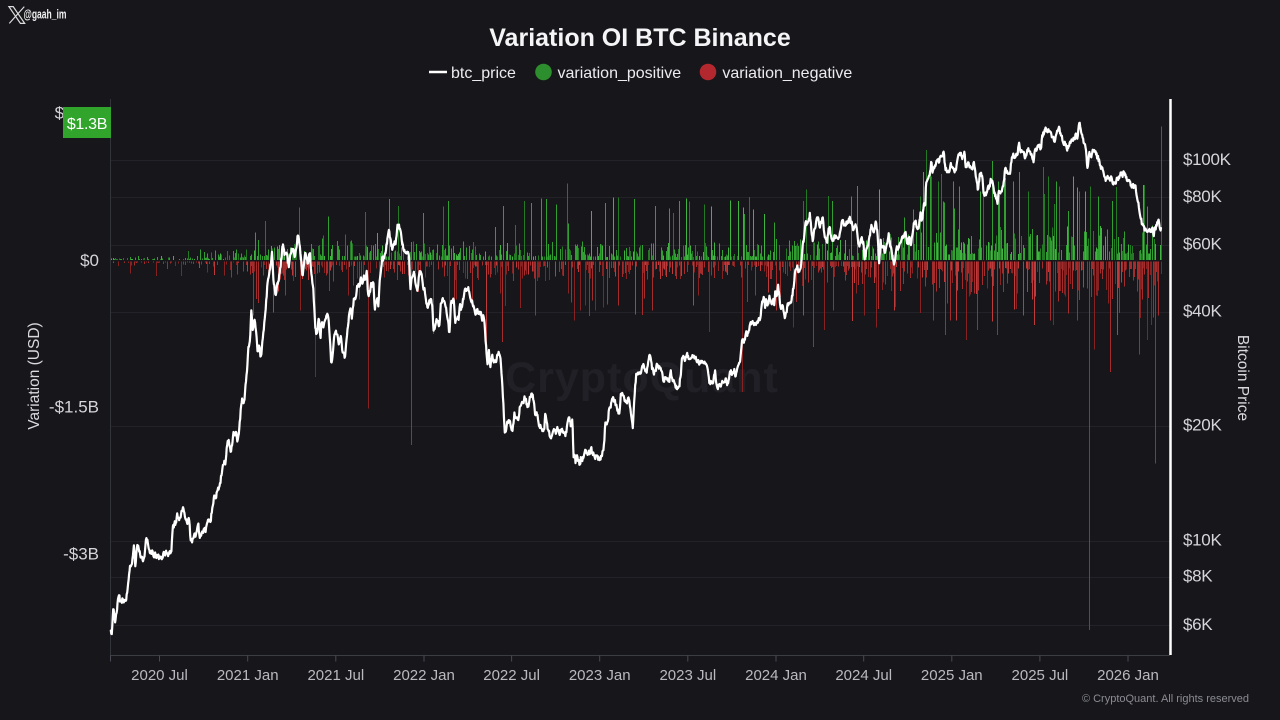 This screenshot has height=720, width=1280. I want to click on svg-text: $100K, so click(1207, 159).